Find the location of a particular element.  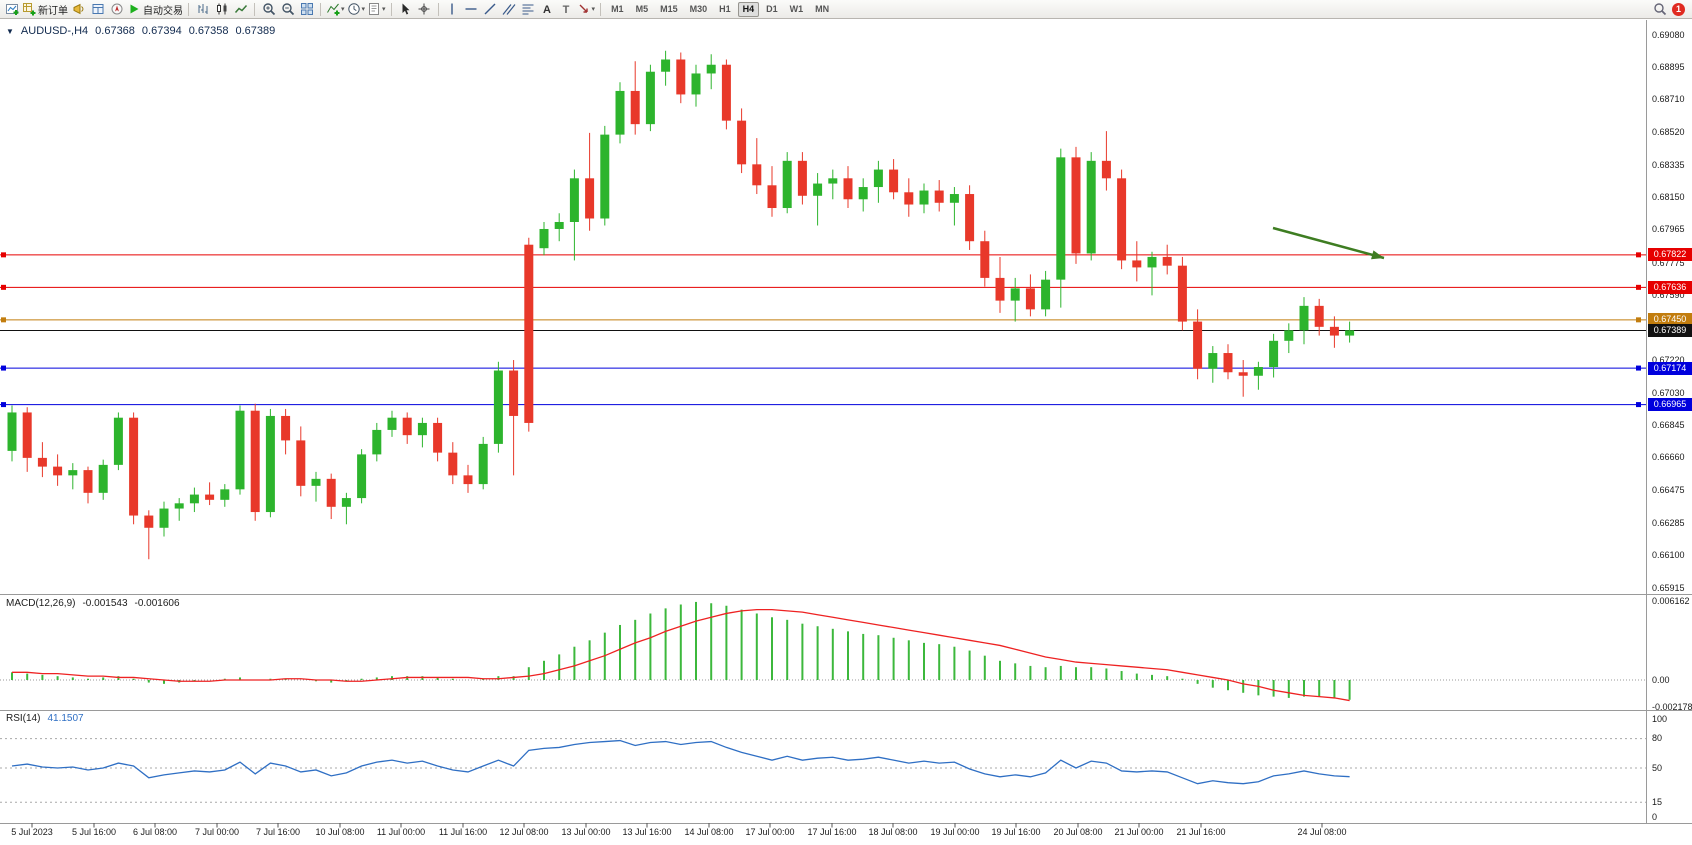

date-axis-label: 14 Jul 08:00 is located at coordinates (709, 832).